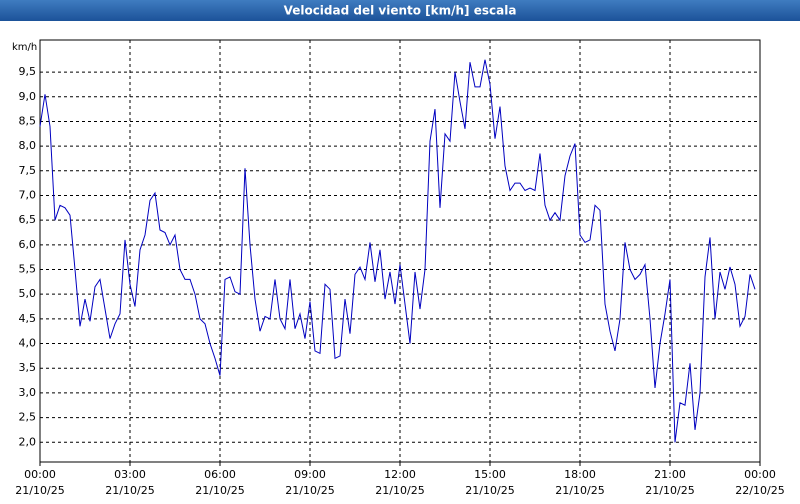  What do you see at coordinates (220, 474) in the screenshot?
I see `x-tick-label: 06:00` at bounding box center [220, 474].